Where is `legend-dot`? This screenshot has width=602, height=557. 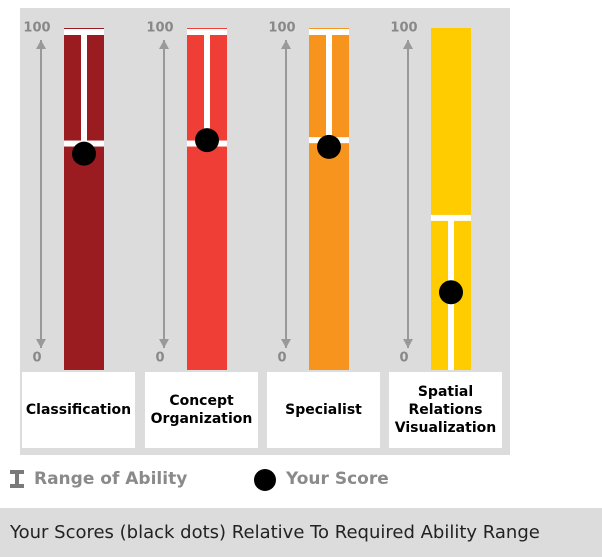 legend-dot is located at coordinates (265, 480).